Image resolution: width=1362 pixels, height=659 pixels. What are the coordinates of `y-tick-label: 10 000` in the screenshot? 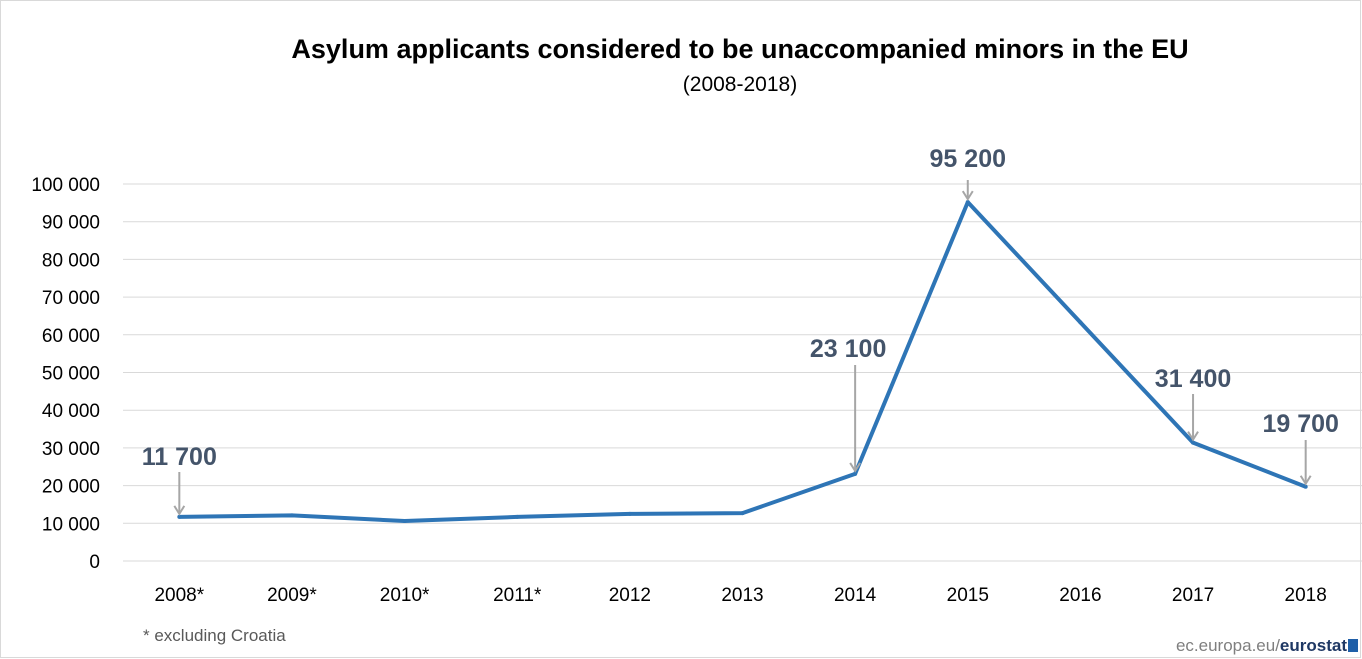 It's located at (71, 524).